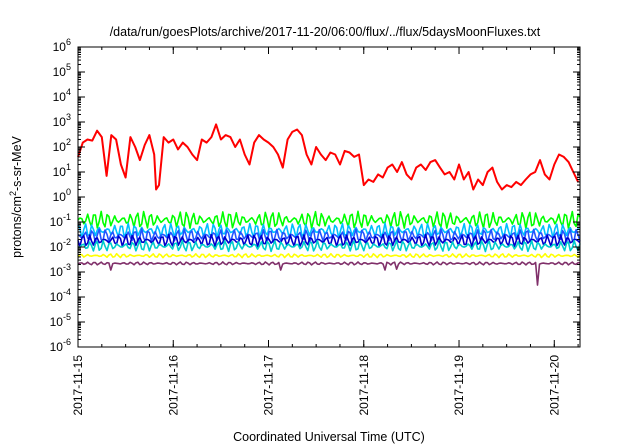 The width and height of the screenshot is (640, 448). Describe the element at coordinates (57, 322) in the screenshot. I see `y-tick-base-11: 10` at that location.